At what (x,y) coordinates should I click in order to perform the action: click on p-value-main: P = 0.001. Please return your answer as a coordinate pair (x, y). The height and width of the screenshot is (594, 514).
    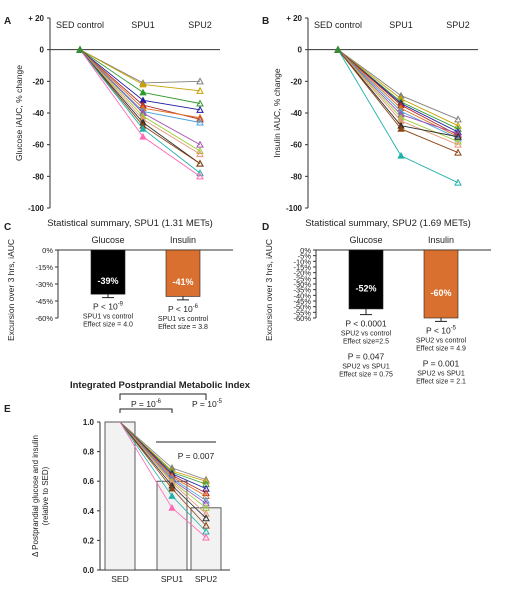
    Looking at the image, I should click on (441, 363).